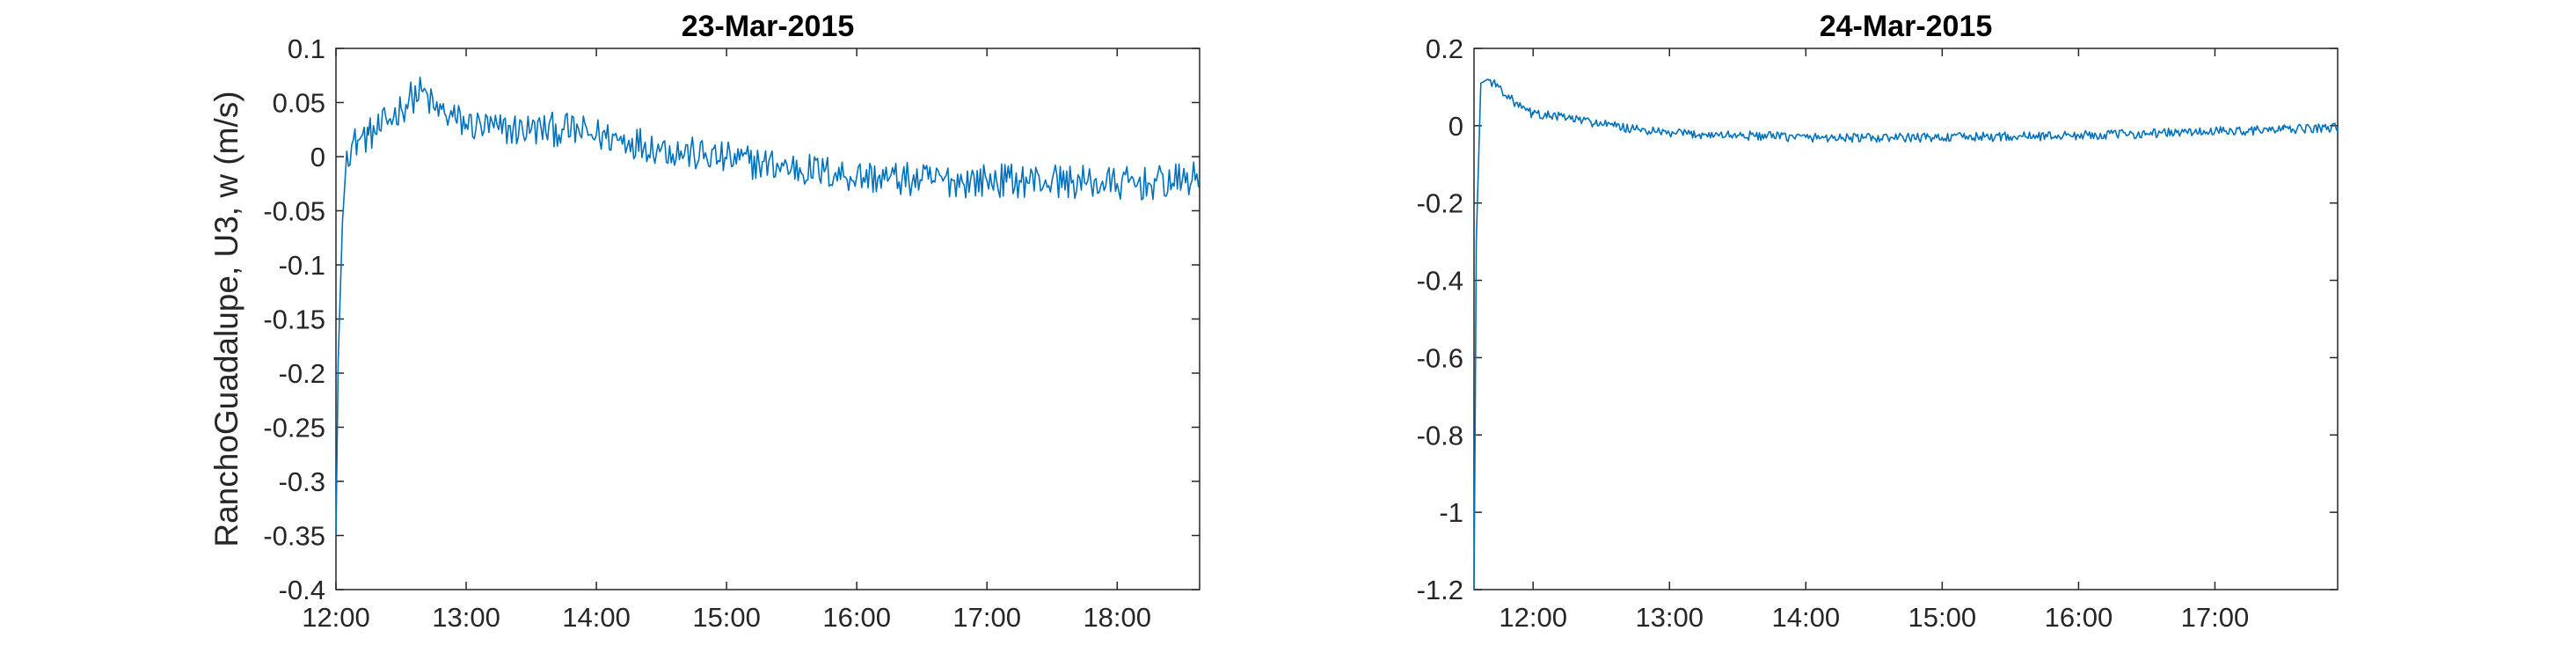 This screenshot has height=660, width=2576. What do you see at coordinates (1451, 513) in the screenshot?
I see `y-tick-label: -1` at bounding box center [1451, 513].